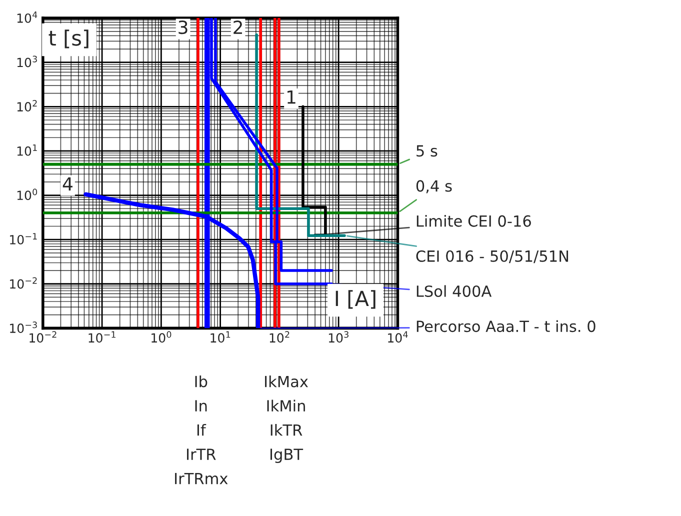 This screenshot has width=681, height=516. Describe the element at coordinates (506, 326) in the screenshot. I see `text: Percorso Aaa.T - t ins. 0` at that location.